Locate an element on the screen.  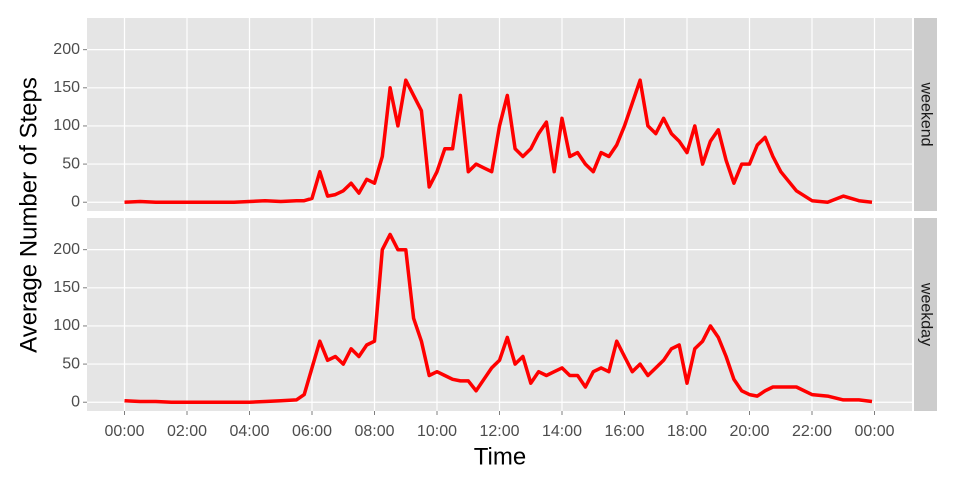
x-tick-label: 16:00 is located at coordinates (624, 431).